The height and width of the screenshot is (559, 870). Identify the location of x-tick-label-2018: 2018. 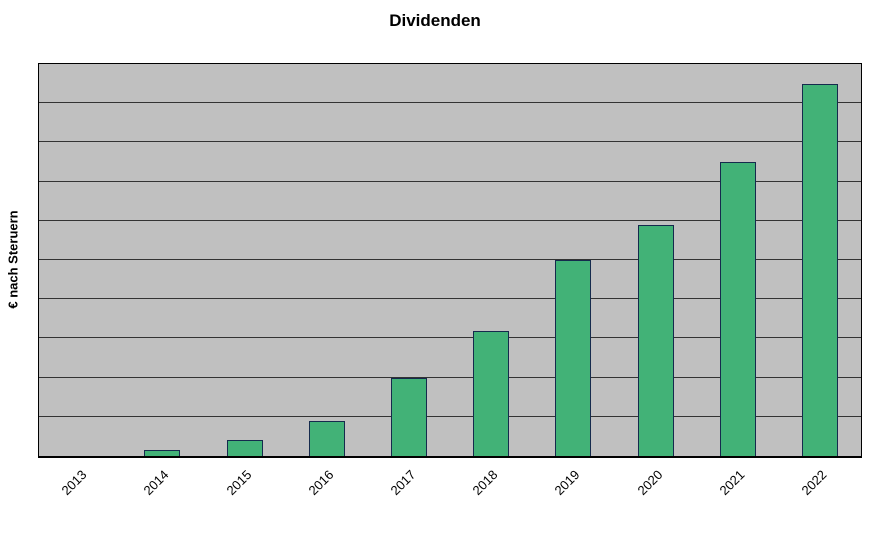
(485, 483).